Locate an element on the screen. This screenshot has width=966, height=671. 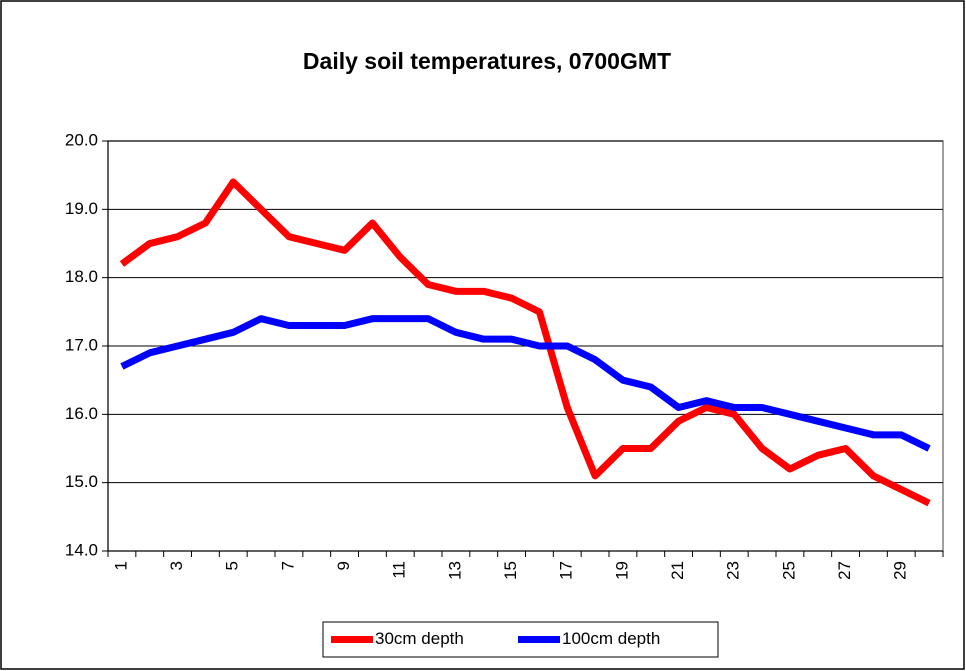
y-tick-label: 20.0 is located at coordinates (81, 139).